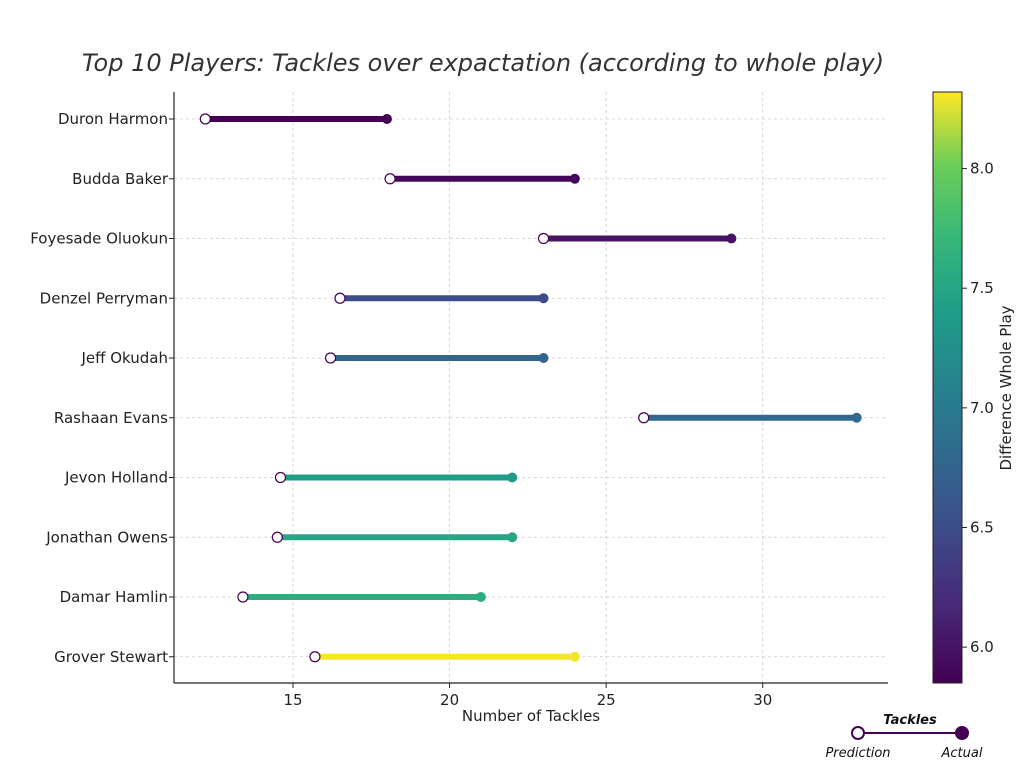 Image resolution: width=1033 pixels, height=768 pixels. What do you see at coordinates (910, 720) in the screenshot?
I see `legend-title: Tackles` at bounding box center [910, 720].